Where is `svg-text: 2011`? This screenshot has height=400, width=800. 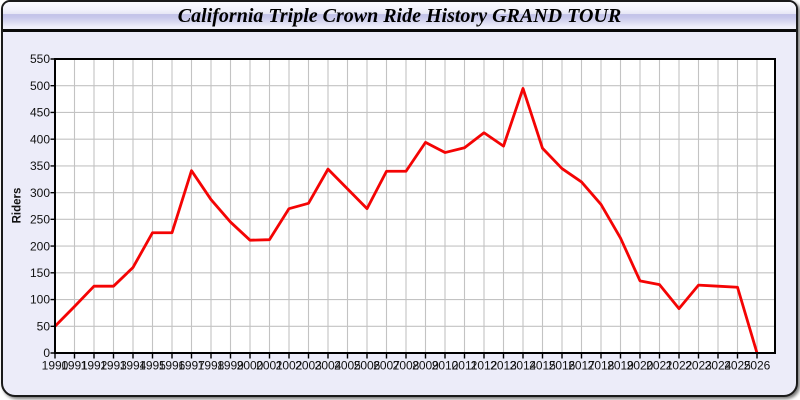
svg-text: 2011 is located at coordinates (465, 366).